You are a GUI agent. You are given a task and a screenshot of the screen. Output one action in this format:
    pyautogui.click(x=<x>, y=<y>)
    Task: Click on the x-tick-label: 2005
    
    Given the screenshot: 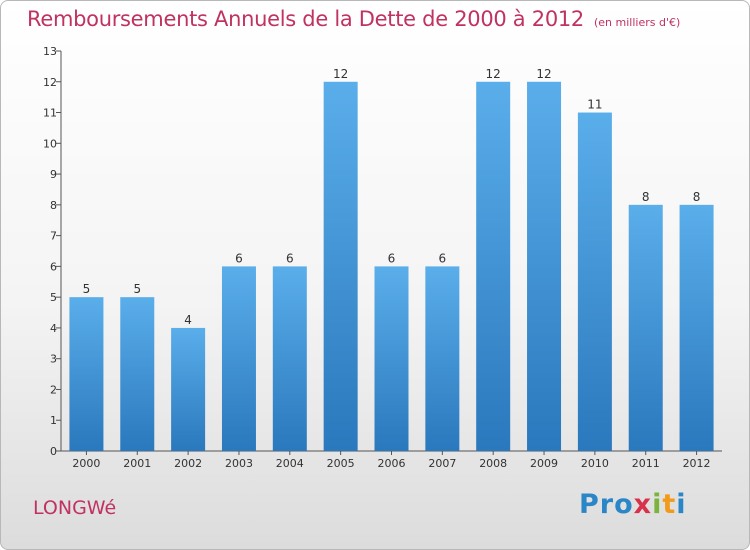 What is the action you would take?
    pyautogui.click(x=341, y=463)
    